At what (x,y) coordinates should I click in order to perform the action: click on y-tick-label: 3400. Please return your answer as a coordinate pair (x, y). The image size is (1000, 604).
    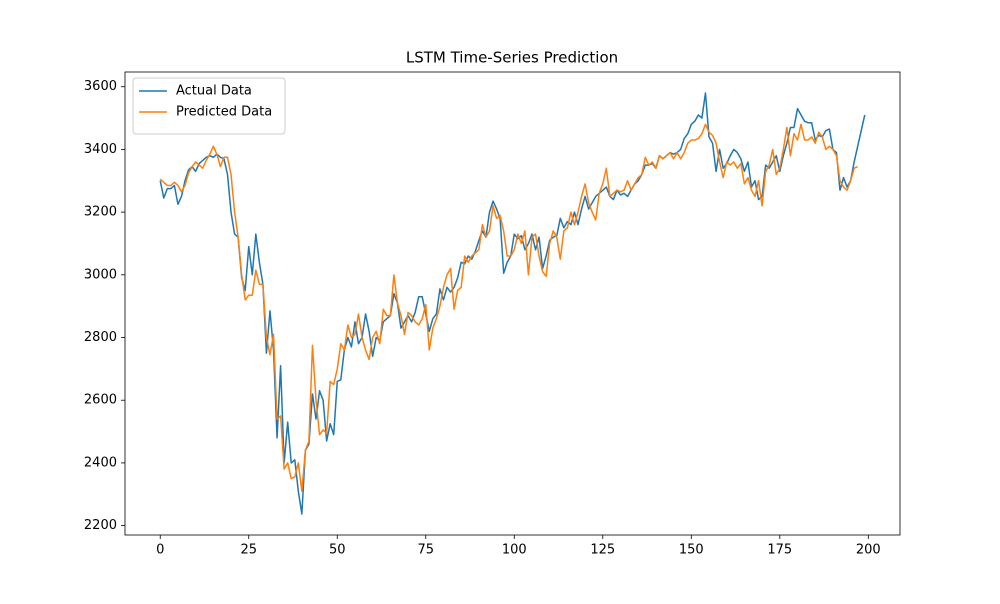
    Looking at the image, I should click on (100, 149).